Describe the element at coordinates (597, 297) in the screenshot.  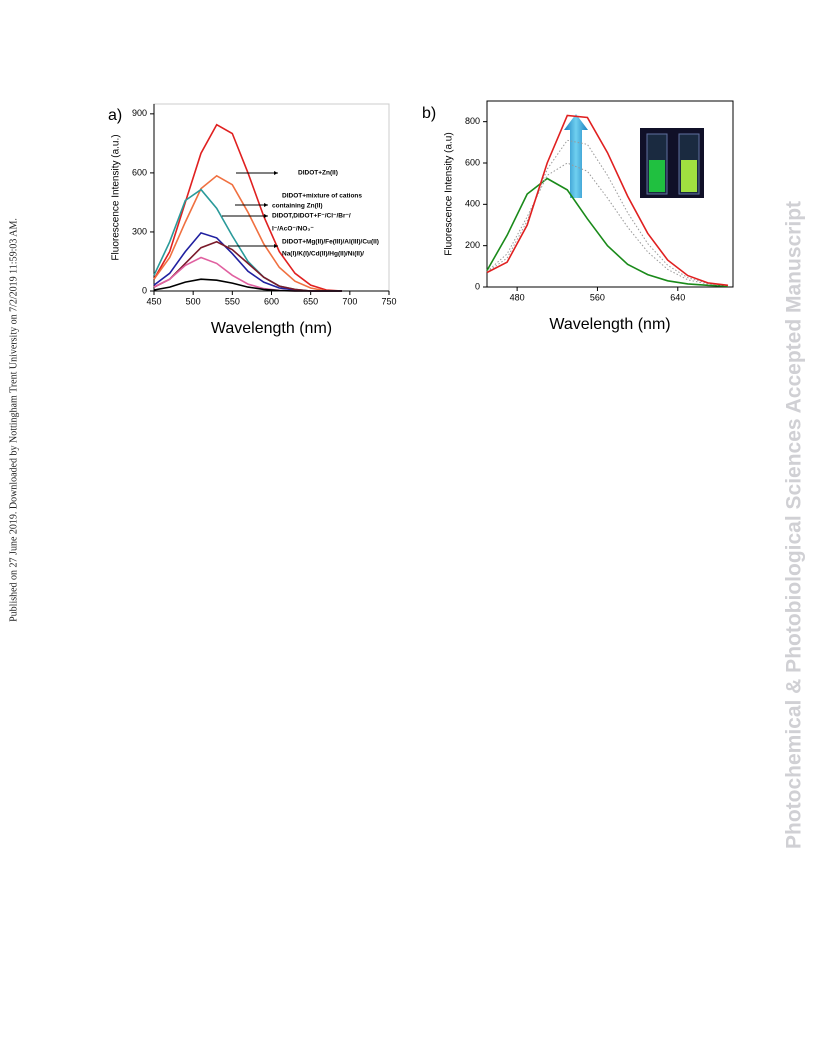
I see `x-tick-label: 560` at that location.